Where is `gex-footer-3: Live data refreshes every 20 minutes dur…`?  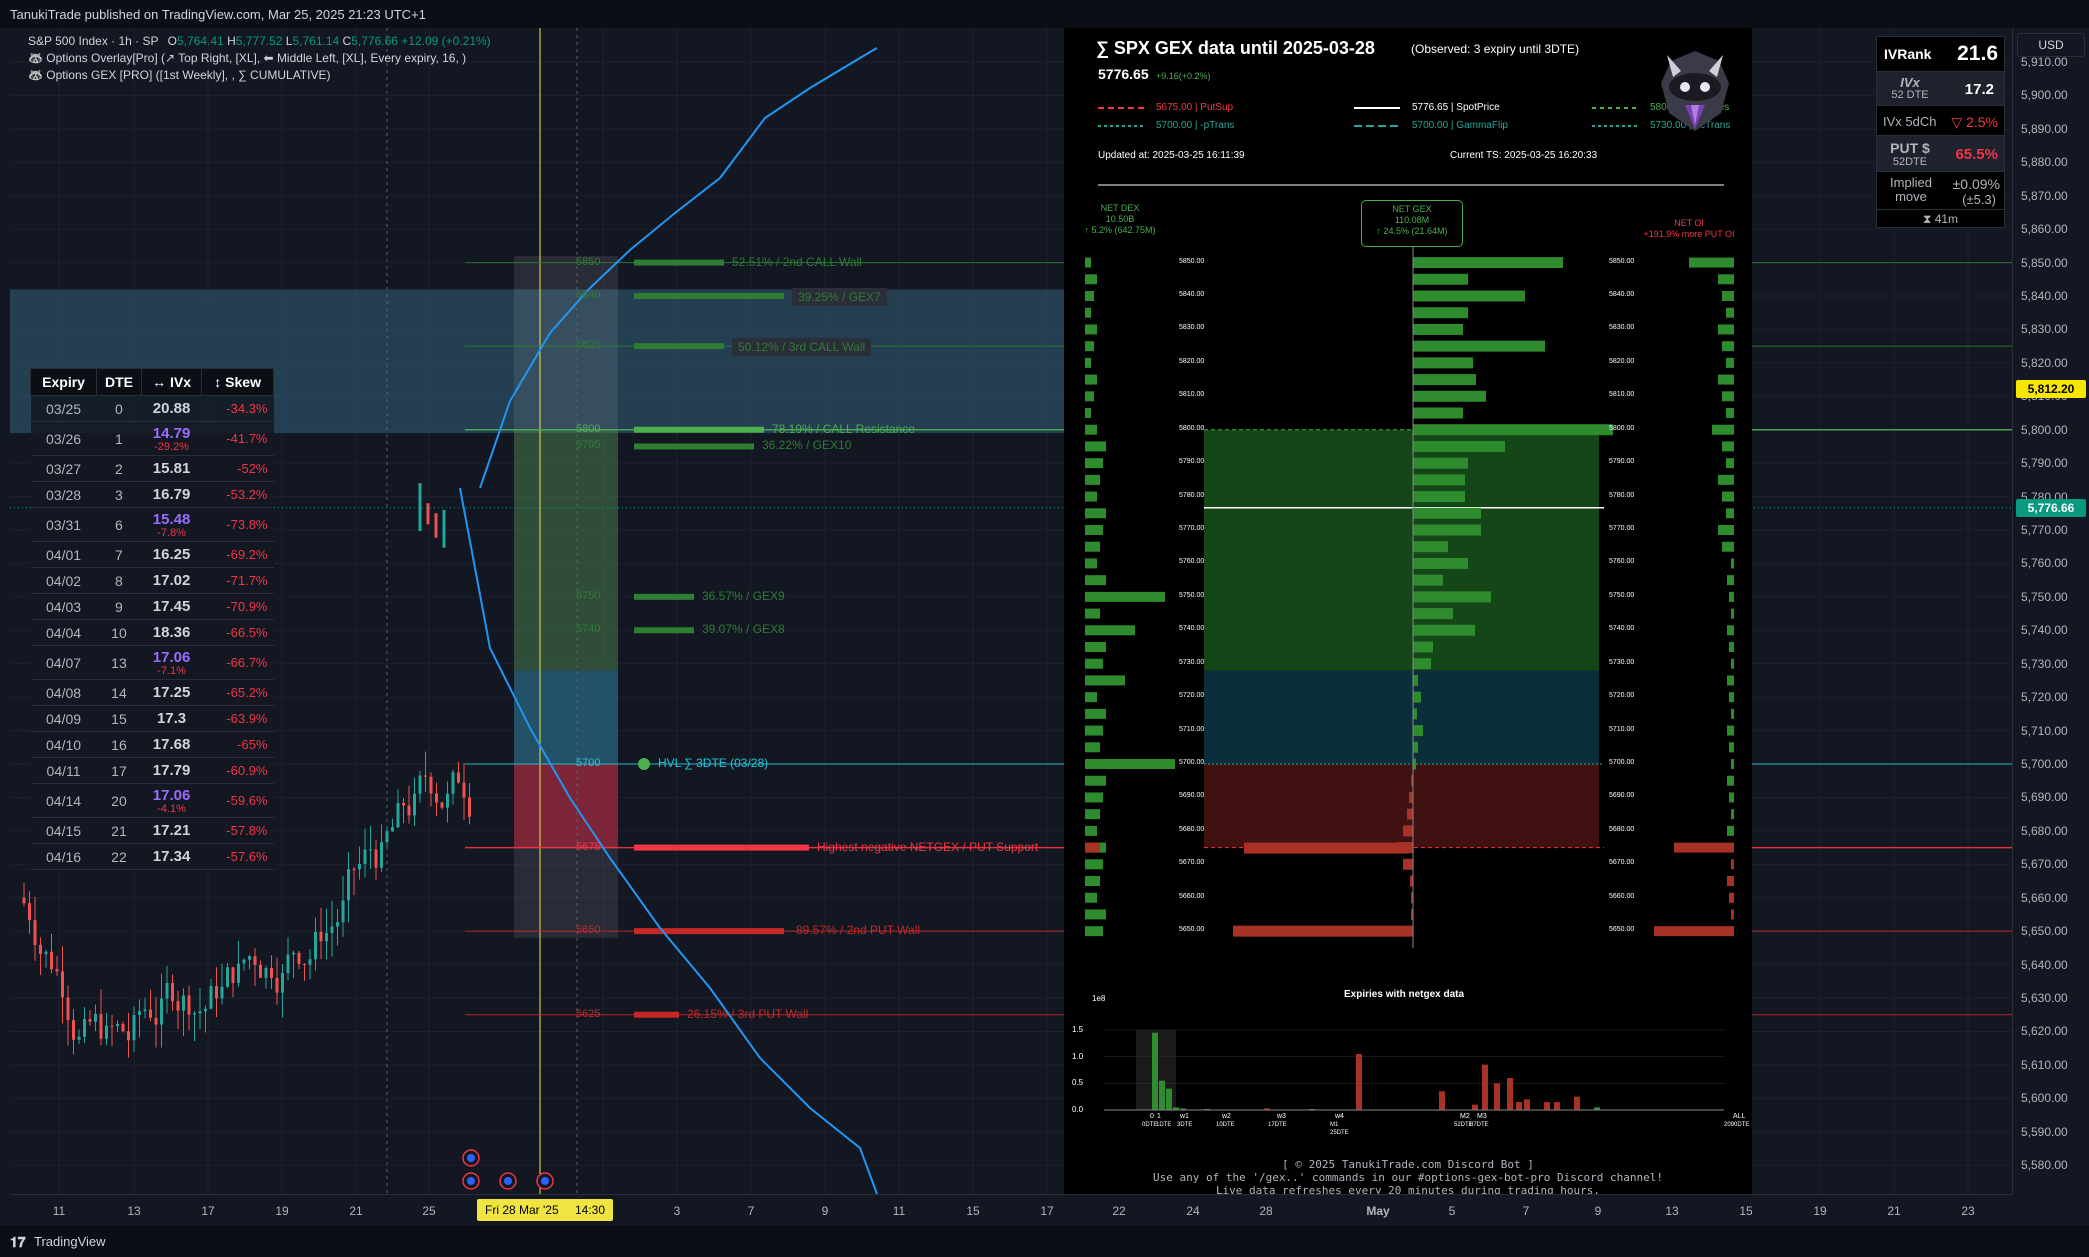 gex-footer-3: Live data refreshes every 20 minutes dur… is located at coordinates (1408, 1190).